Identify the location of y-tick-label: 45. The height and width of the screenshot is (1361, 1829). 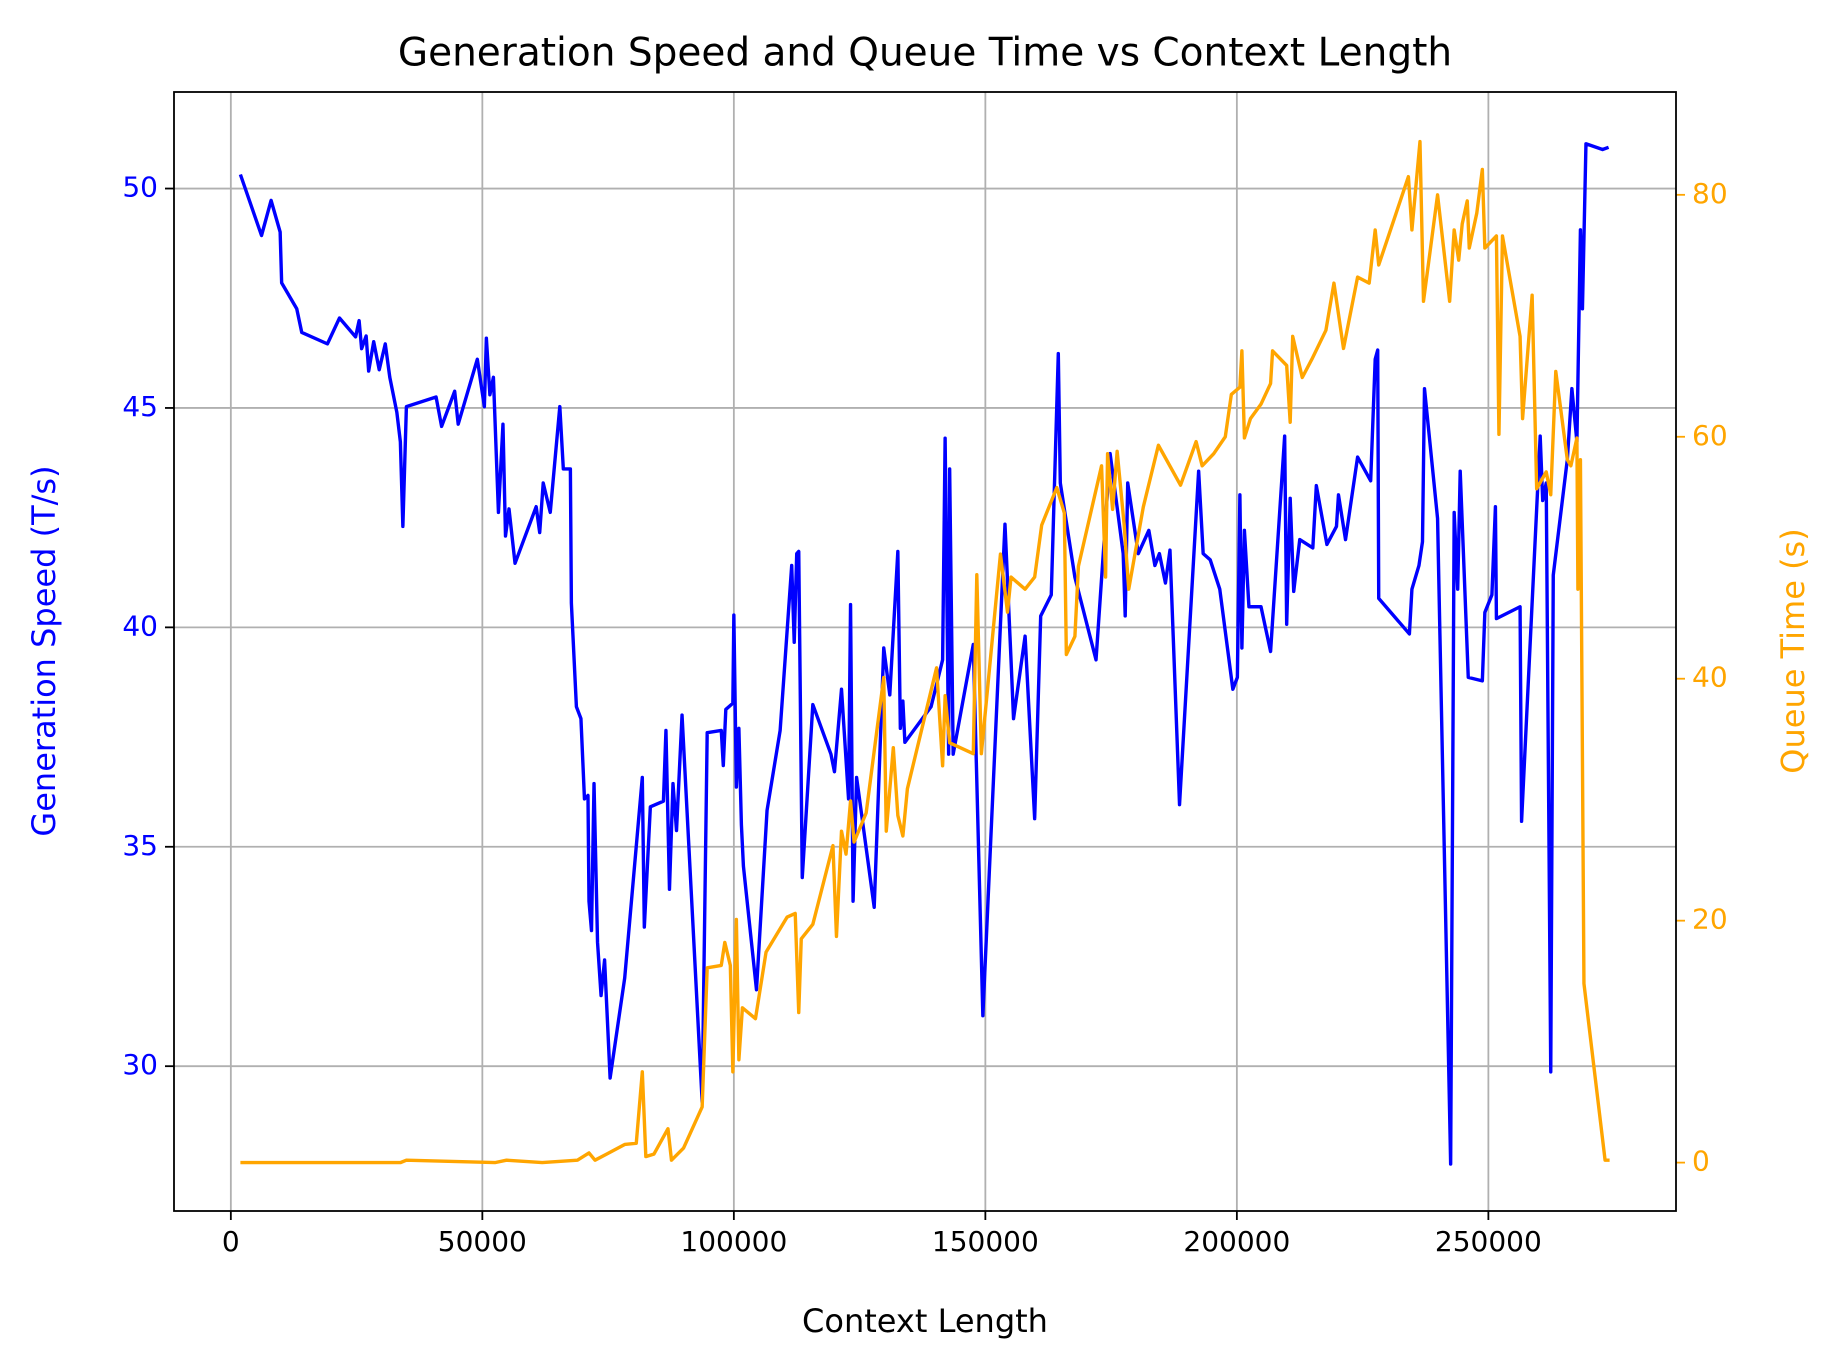
(140, 406).